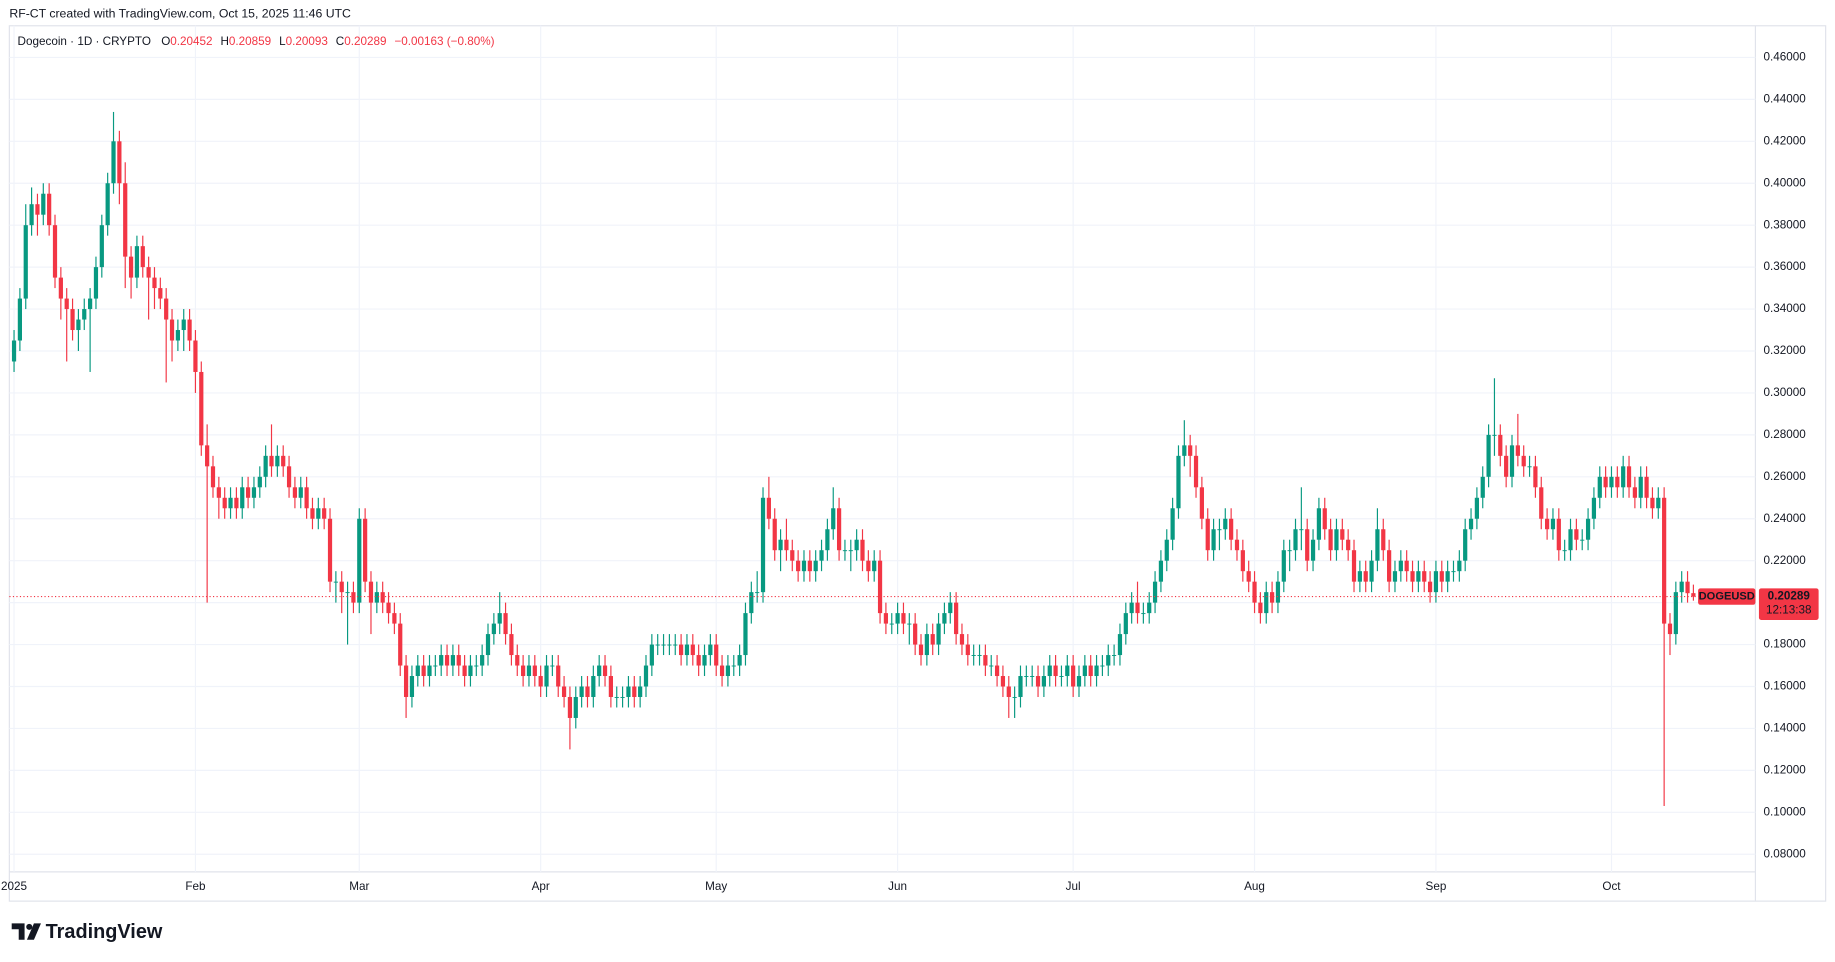  I want to click on legend-low: 0.20093, so click(307, 41).